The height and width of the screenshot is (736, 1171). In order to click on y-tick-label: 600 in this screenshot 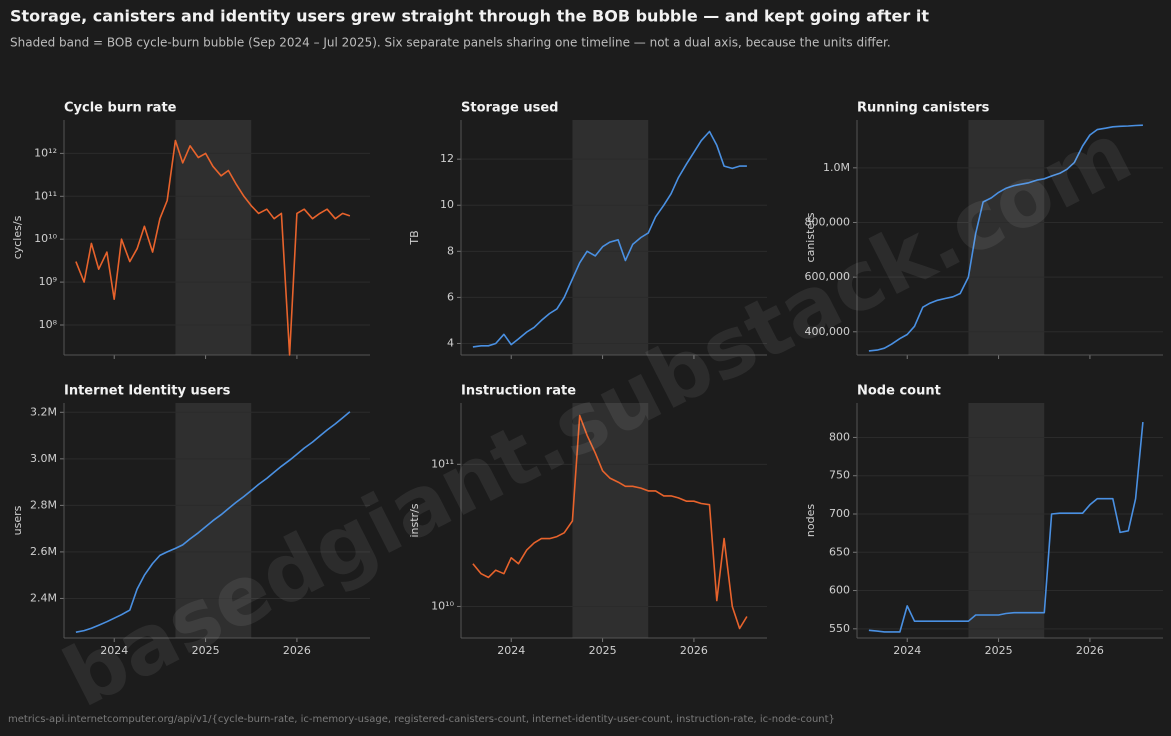, I will do `click(839, 590)`.